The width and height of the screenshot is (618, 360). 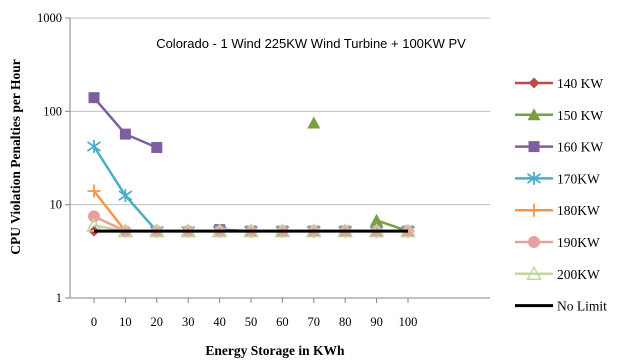 I want to click on legend-label-160-kw: 160 KW, so click(x=580, y=147).